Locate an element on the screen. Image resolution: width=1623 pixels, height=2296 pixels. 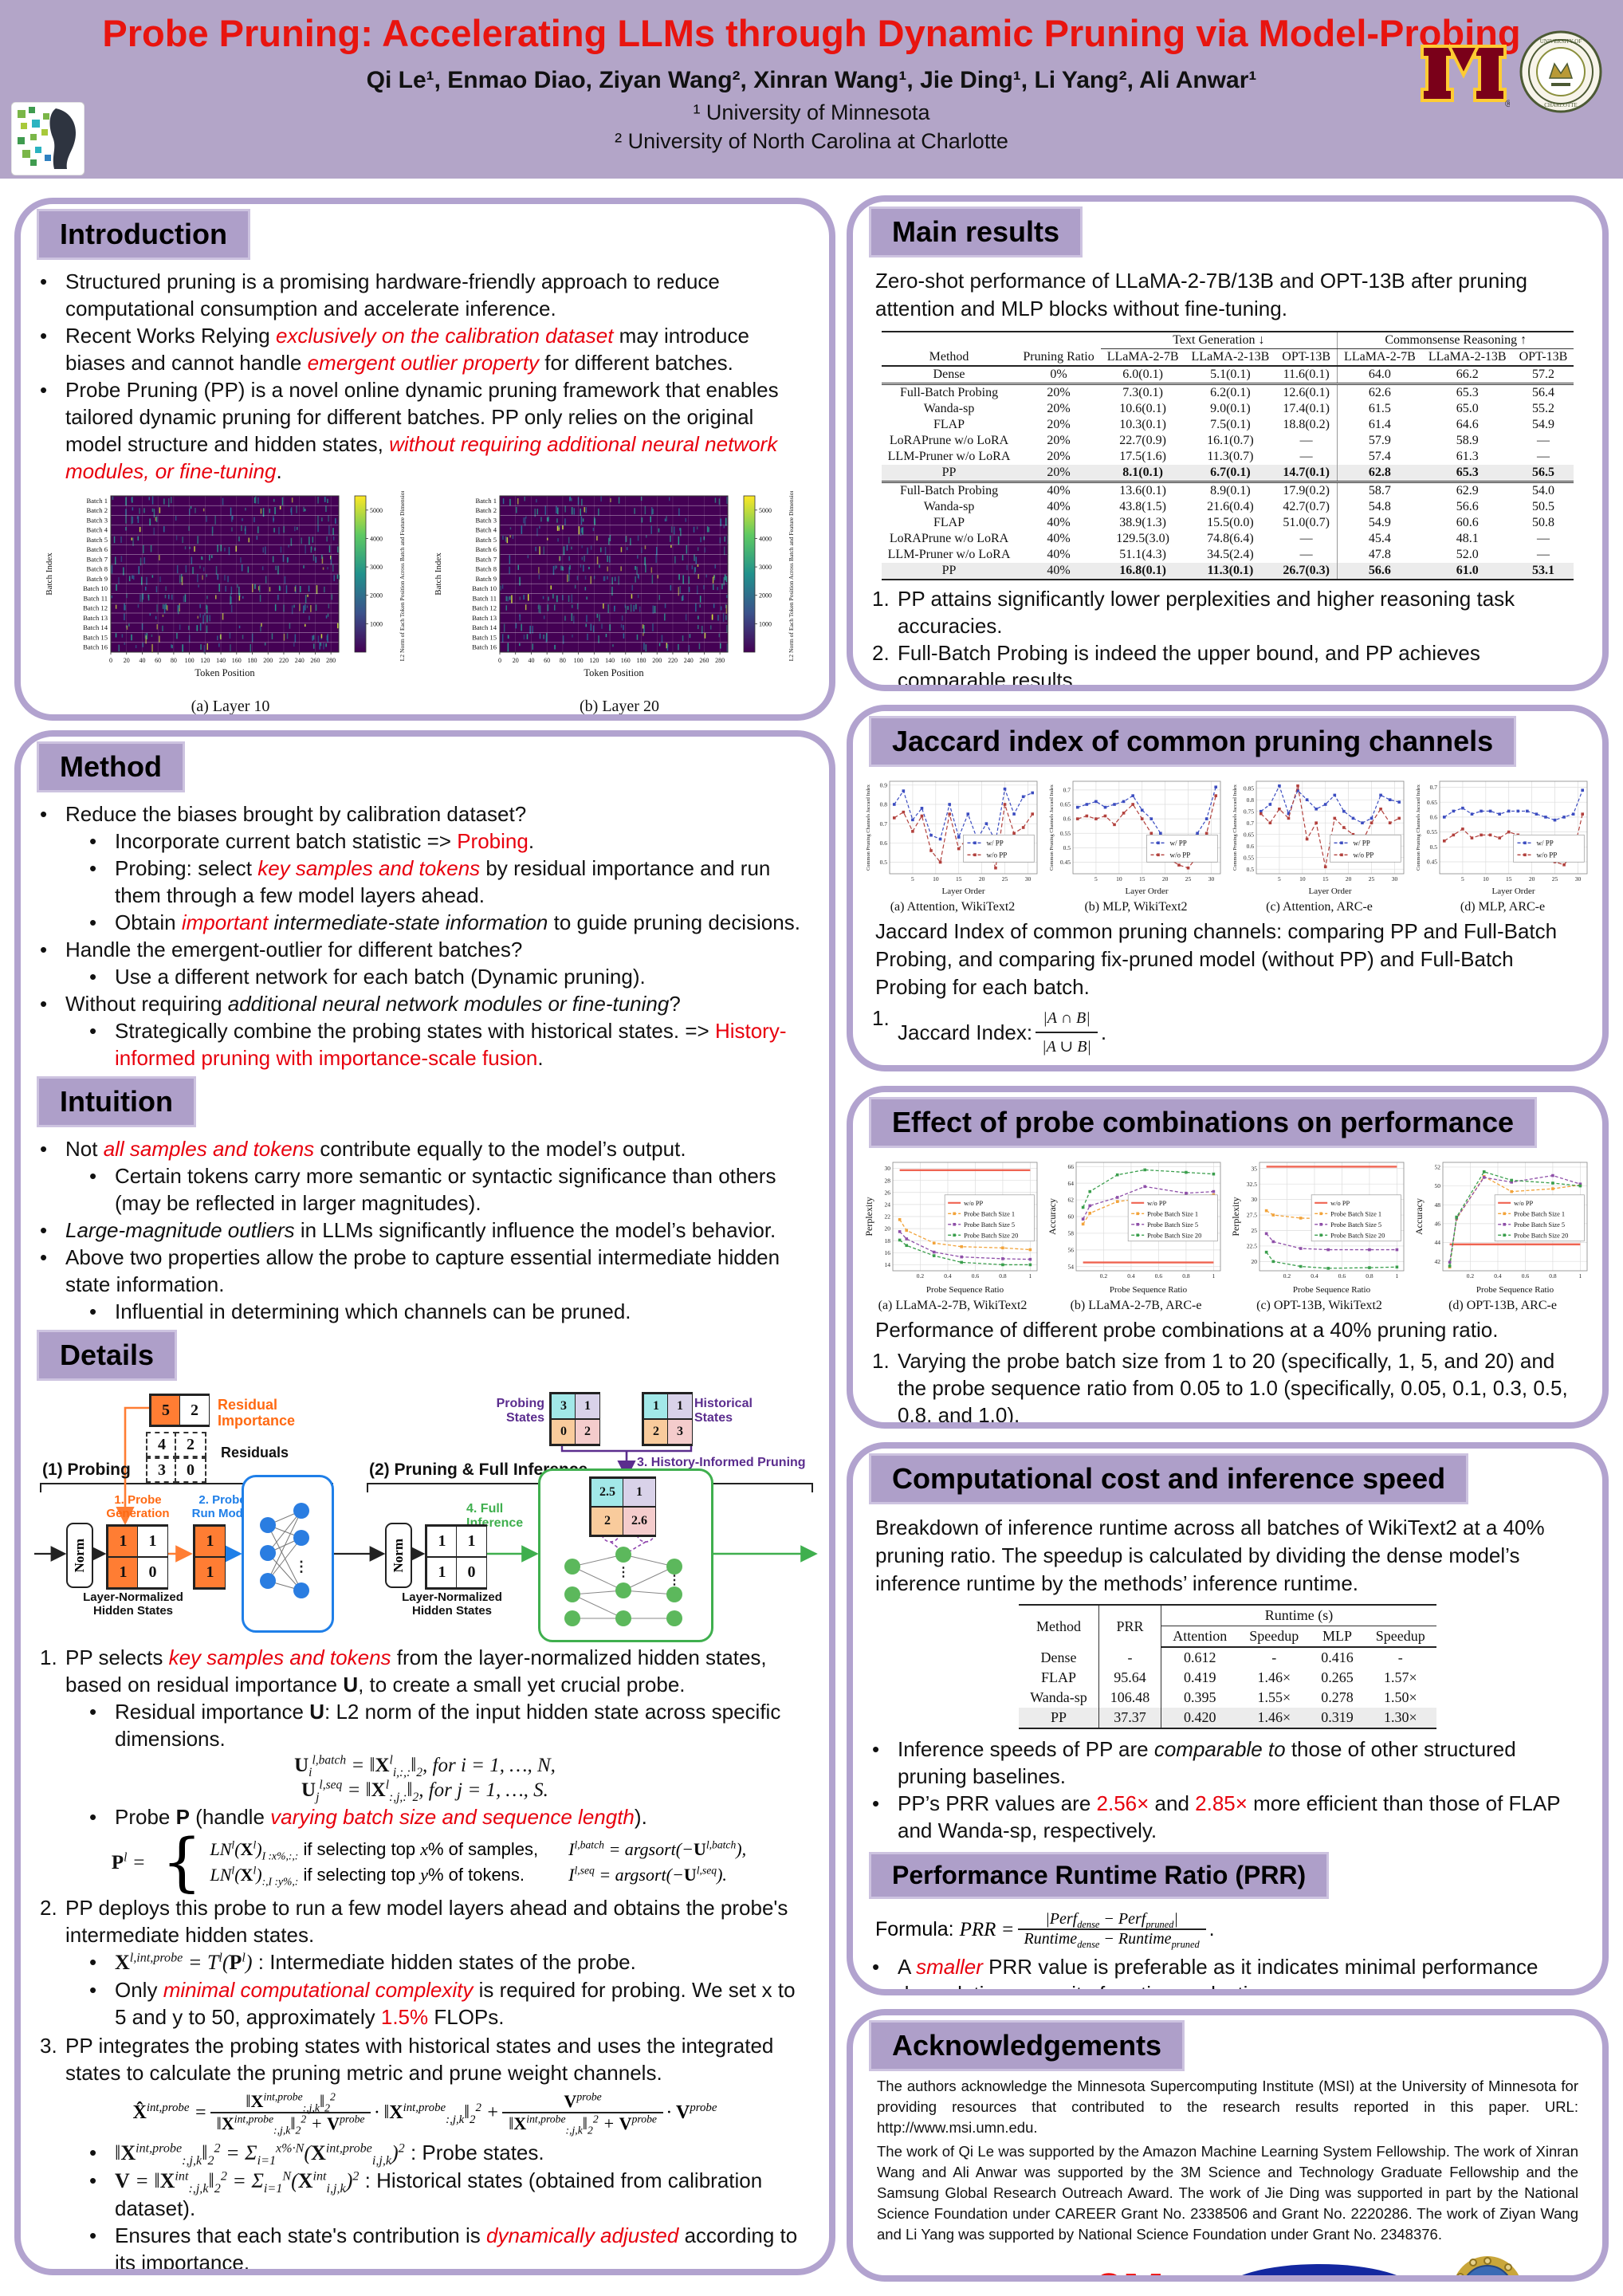
pruned-network-icon: ⋮ ⋮ is located at coordinates (623, 1574).